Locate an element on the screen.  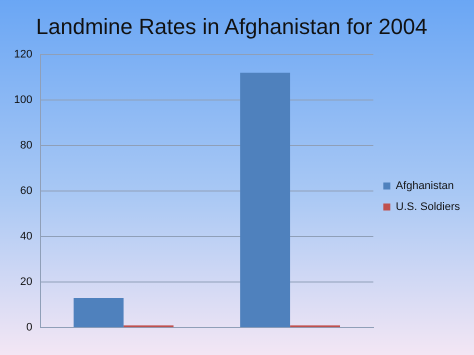
legend-label: Afghanistan is located at coordinates (425, 186).